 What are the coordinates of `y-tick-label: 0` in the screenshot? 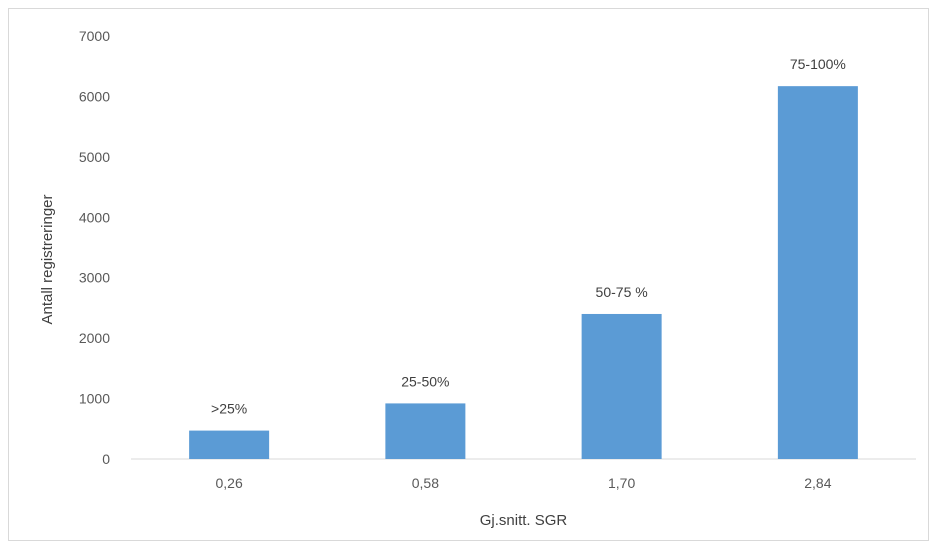 It's located at (106, 459).